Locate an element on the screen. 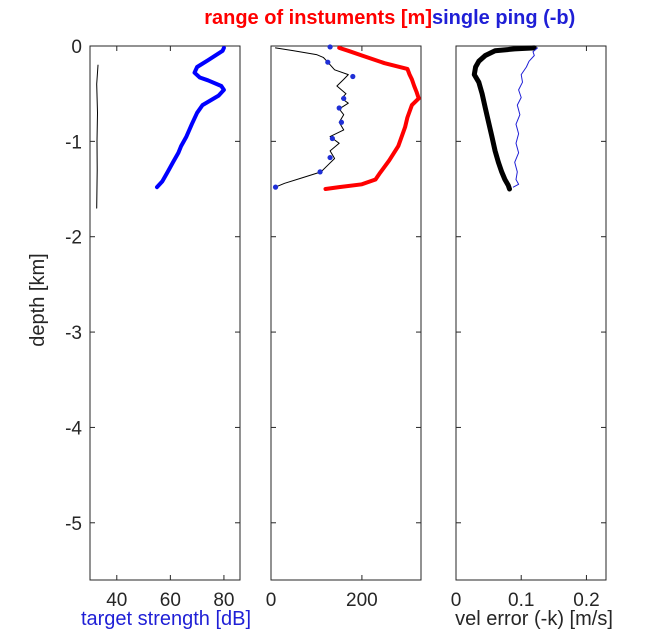 The width and height of the screenshot is (665, 636). x-tick-label: 0.1 is located at coordinates (521, 600).